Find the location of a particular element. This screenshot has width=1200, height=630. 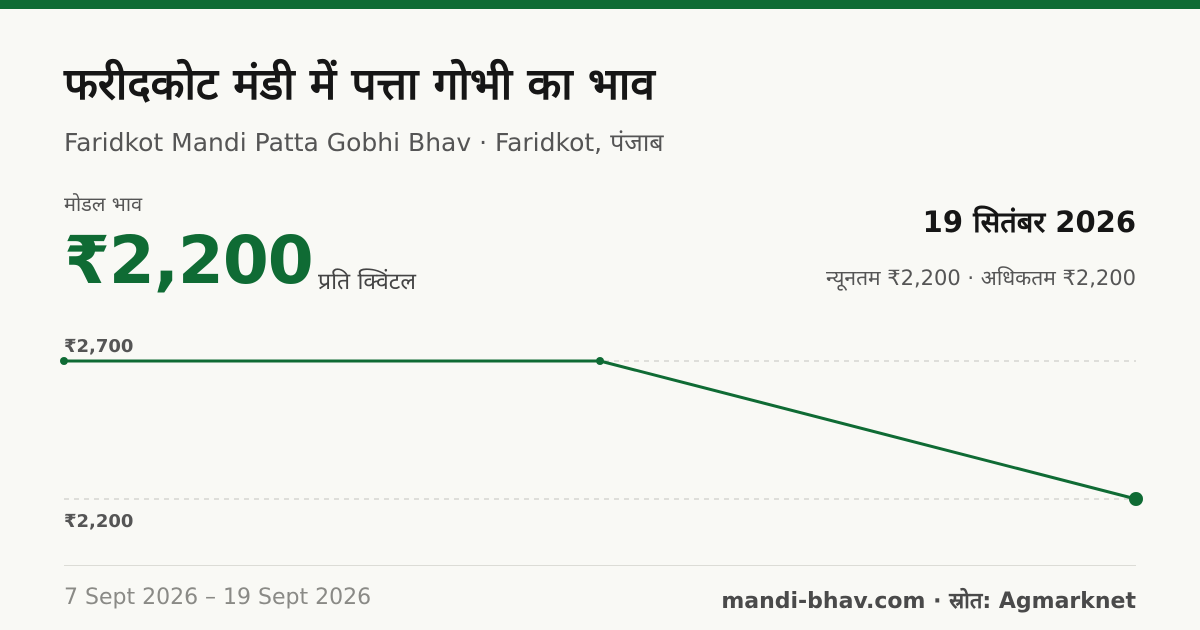

min-max-price: न्यूनतम ₹2,200 · अधिकतम ₹2,200 is located at coordinates (981, 278).